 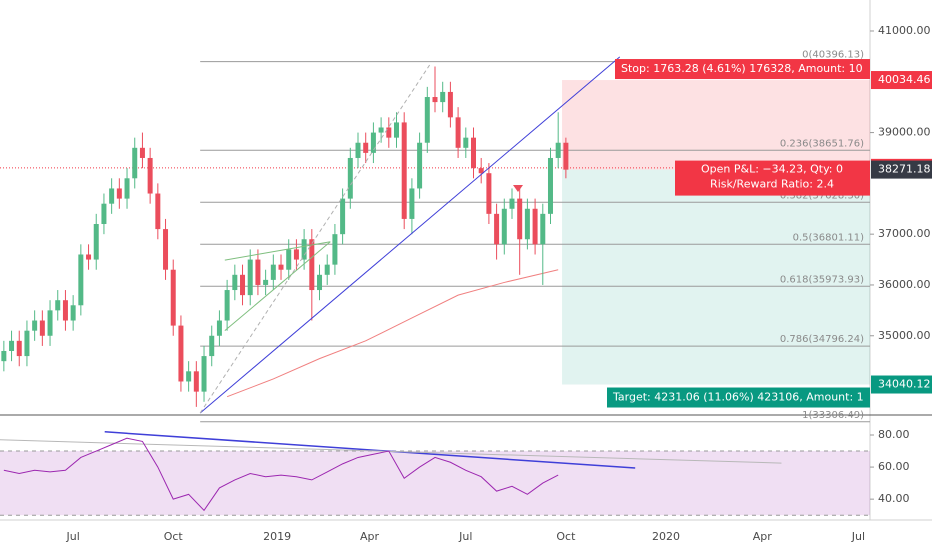 I want to click on pnl-label: Open P&L: −34.23, Qty: 0, so click(x=772, y=169).